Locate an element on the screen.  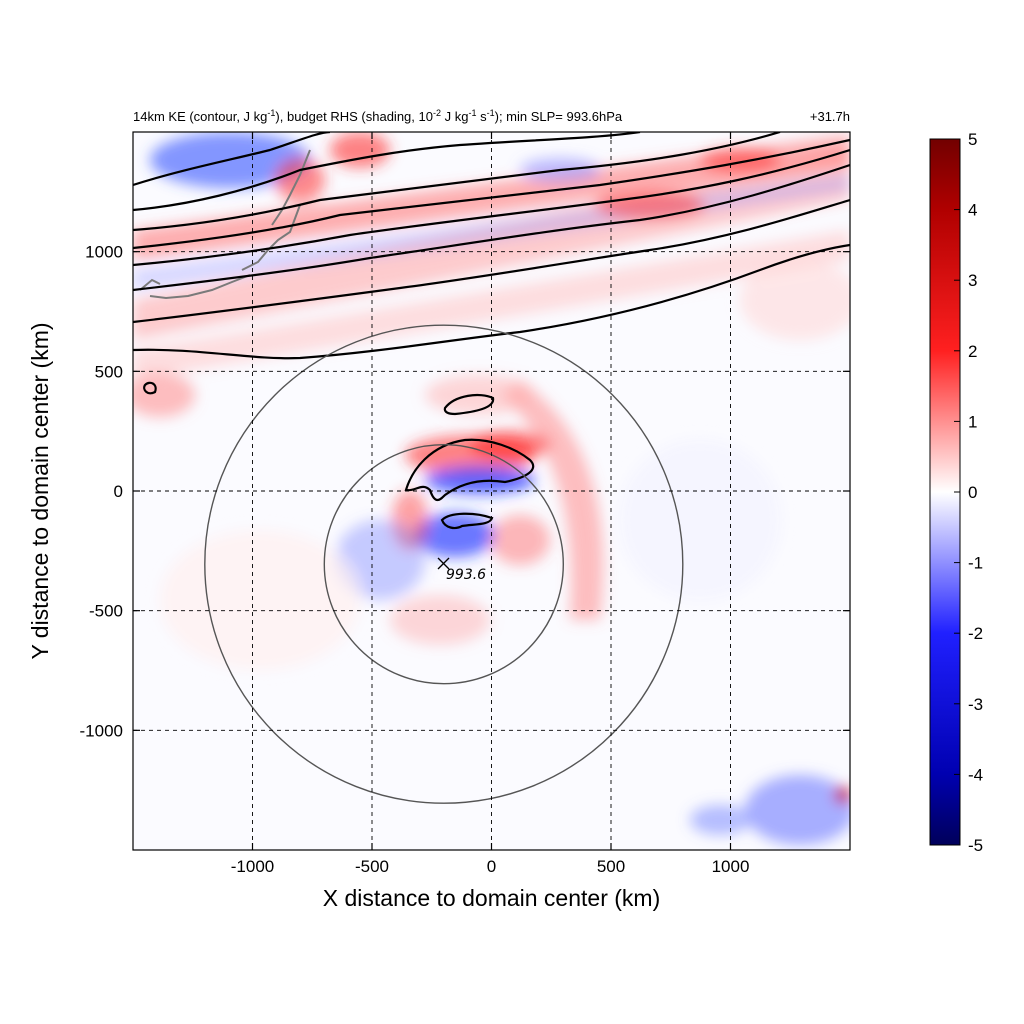
colorbar-tick-label: 0 is located at coordinates (972, 492).